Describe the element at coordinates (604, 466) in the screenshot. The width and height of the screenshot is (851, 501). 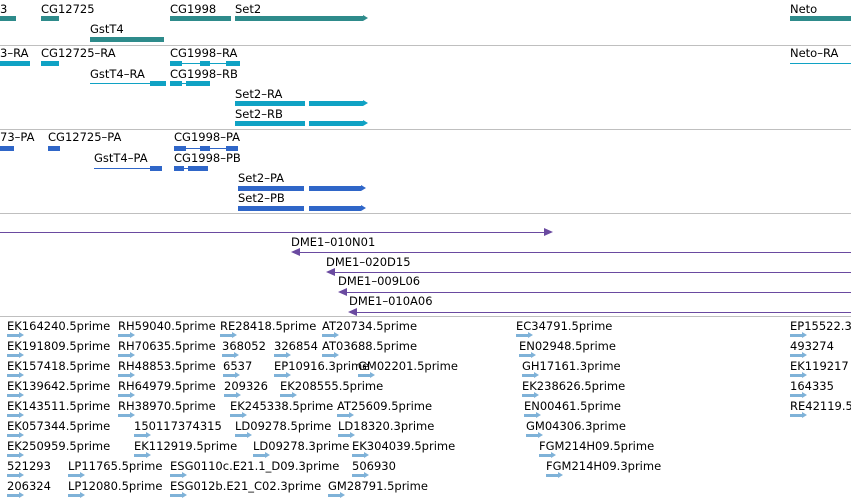
I see `est-label: FGM214H09.3prime` at that location.